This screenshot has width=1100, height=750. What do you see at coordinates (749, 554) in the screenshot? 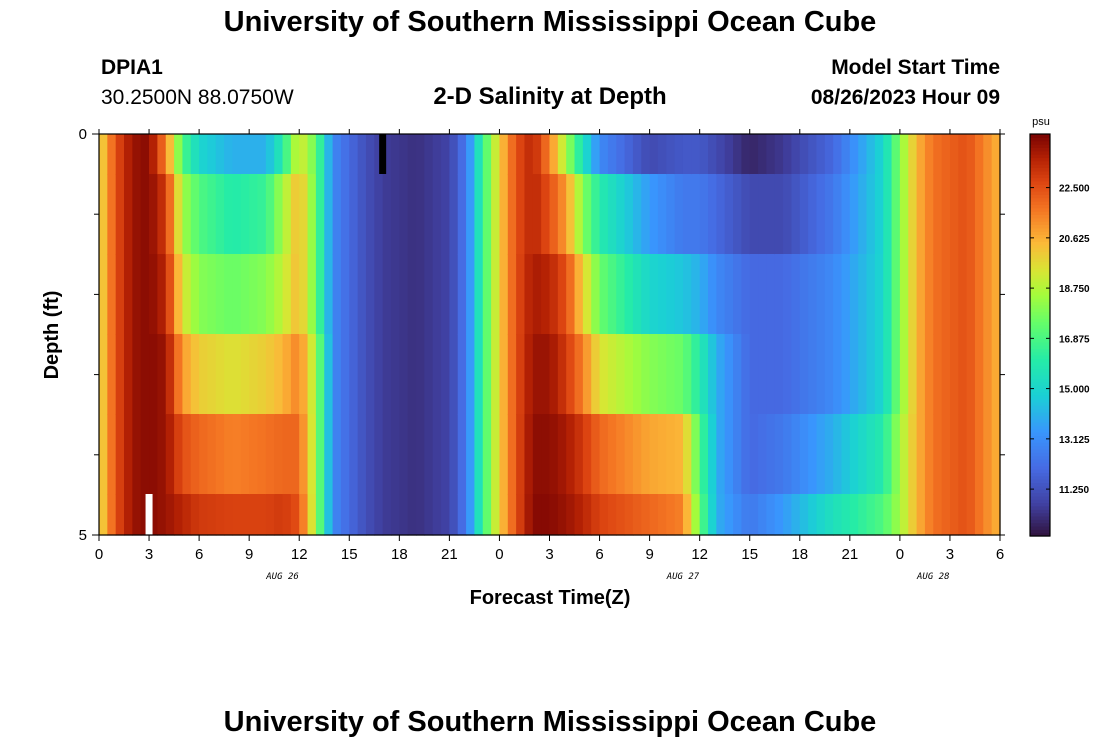
I see `x-tick-label: 15` at bounding box center [749, 554].